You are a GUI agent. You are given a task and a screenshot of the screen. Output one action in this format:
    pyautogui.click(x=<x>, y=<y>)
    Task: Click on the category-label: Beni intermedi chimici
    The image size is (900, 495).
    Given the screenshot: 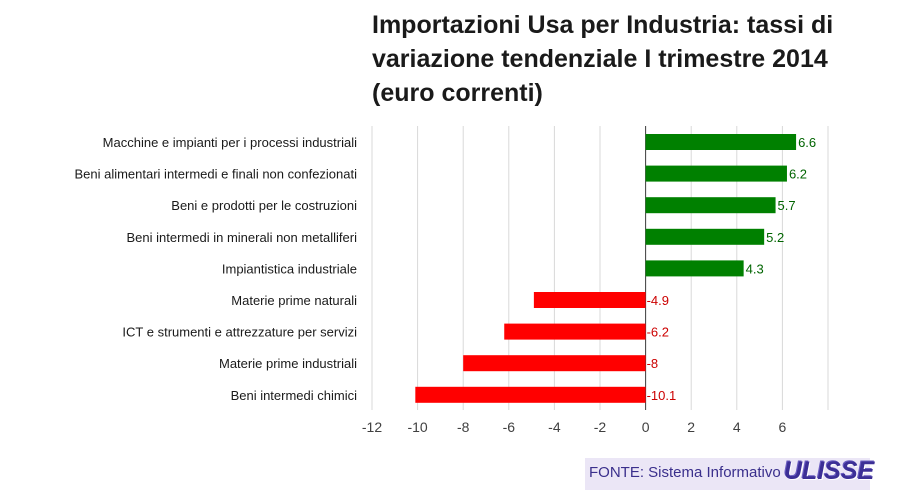 What is the action you would take?
    pyautogui.click(x=294, y=395)
    